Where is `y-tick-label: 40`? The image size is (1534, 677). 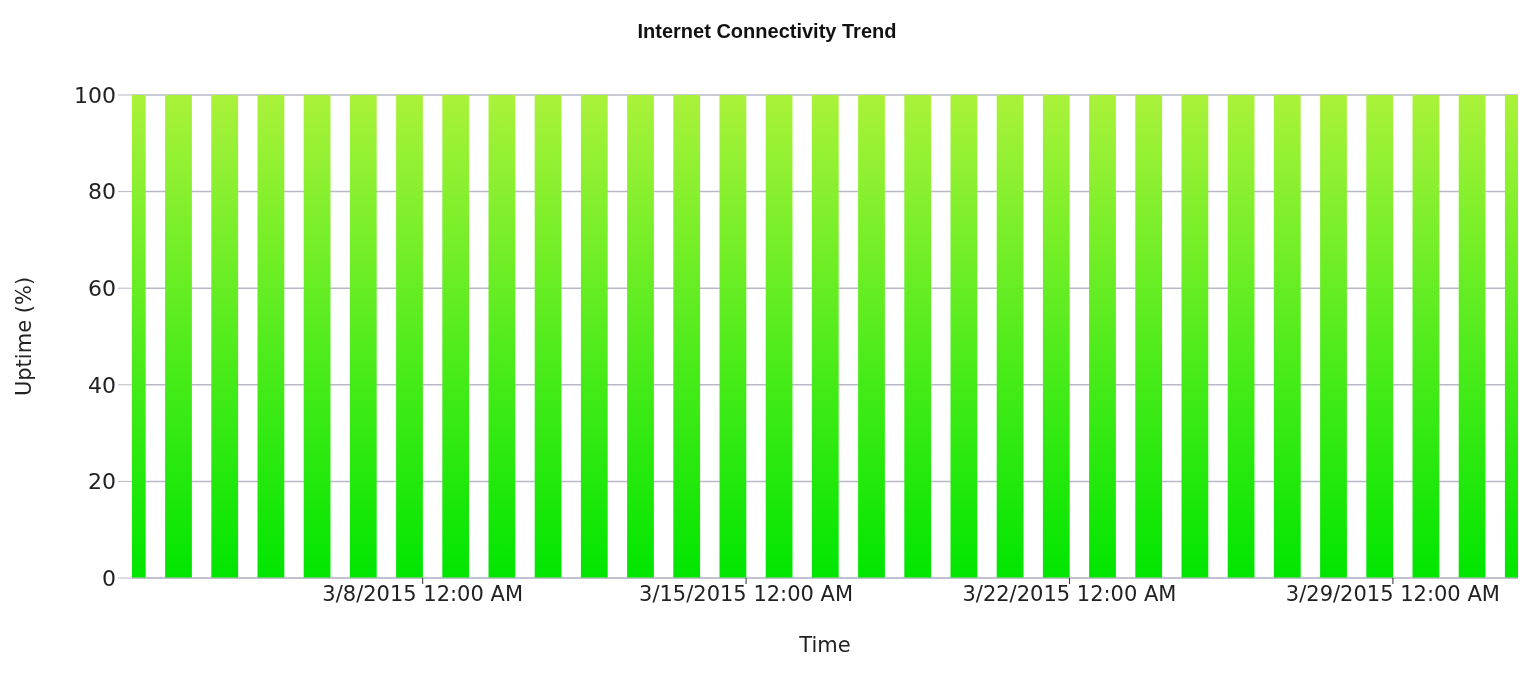 y-tick-label: 40 is located at coordinates (102, 385).